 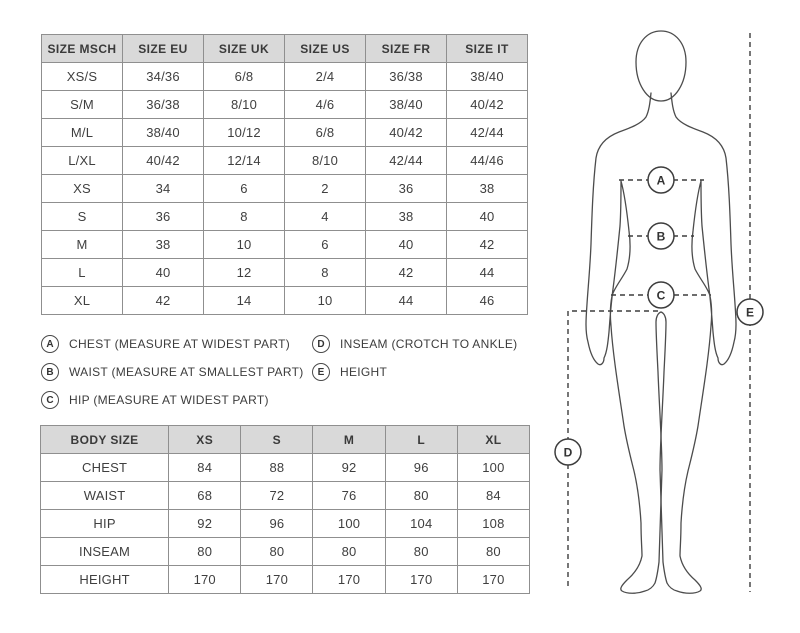 What do you see at coordinates (277, 439) in the screenshot?
I see `column-header: S` at bounding box center [277, 439].